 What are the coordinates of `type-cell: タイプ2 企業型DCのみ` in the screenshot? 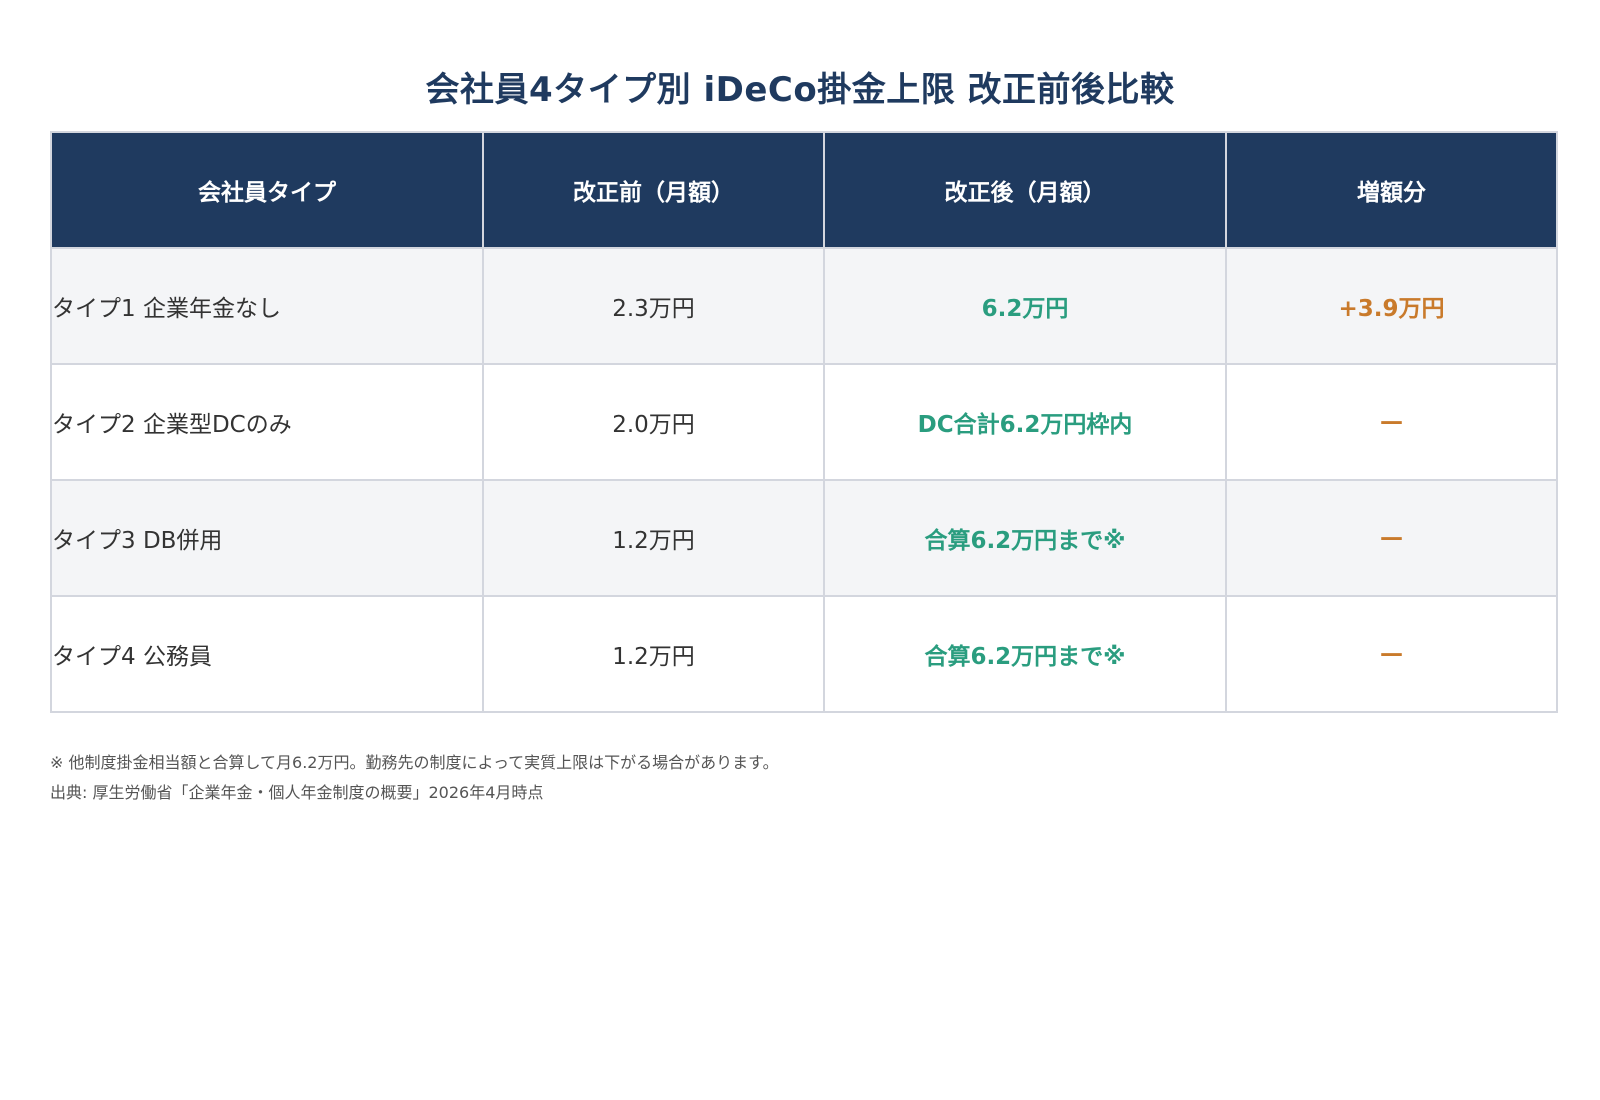 It's located at (267, 422).